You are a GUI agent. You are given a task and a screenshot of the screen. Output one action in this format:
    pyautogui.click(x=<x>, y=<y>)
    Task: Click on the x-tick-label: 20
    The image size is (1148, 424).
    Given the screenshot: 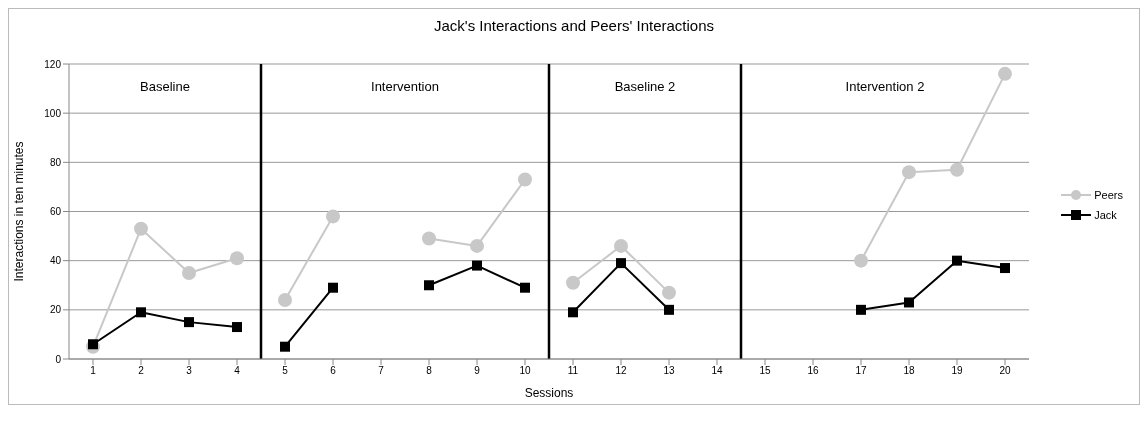 What is the action you would take?
    pyautogui.click(x=1005, y=371)
    